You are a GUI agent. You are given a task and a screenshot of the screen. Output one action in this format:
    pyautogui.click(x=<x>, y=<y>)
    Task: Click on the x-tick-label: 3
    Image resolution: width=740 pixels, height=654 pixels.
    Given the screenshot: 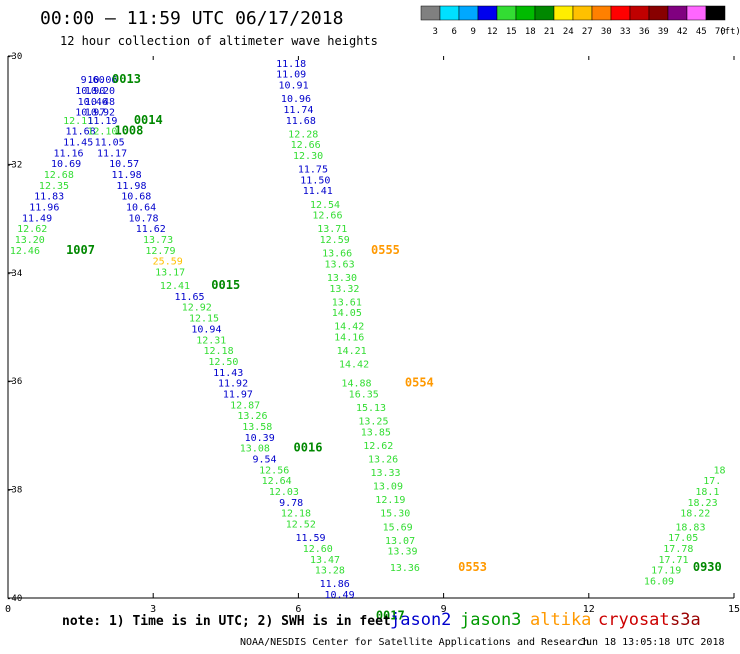 What is the action you would take?
    pyautogui.click(x=153, y=609)
    